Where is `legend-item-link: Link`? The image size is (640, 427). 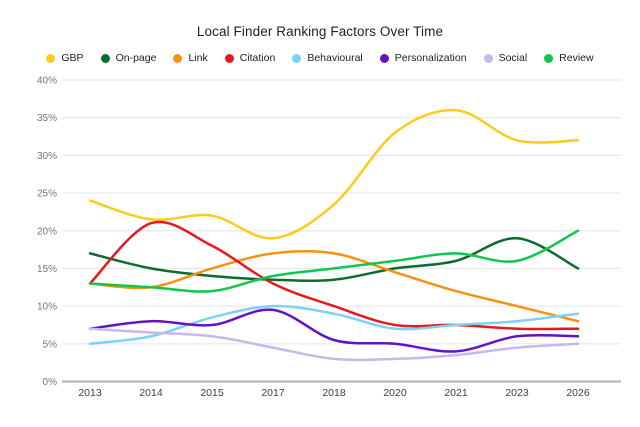
legend-item-link: Link is located at coordinates (190, 58).